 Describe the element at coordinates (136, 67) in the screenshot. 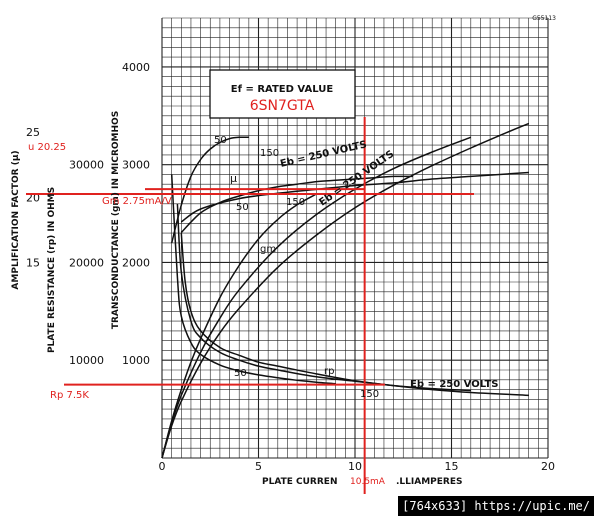

I see `y-gm-tick-label: 4000` at that location.